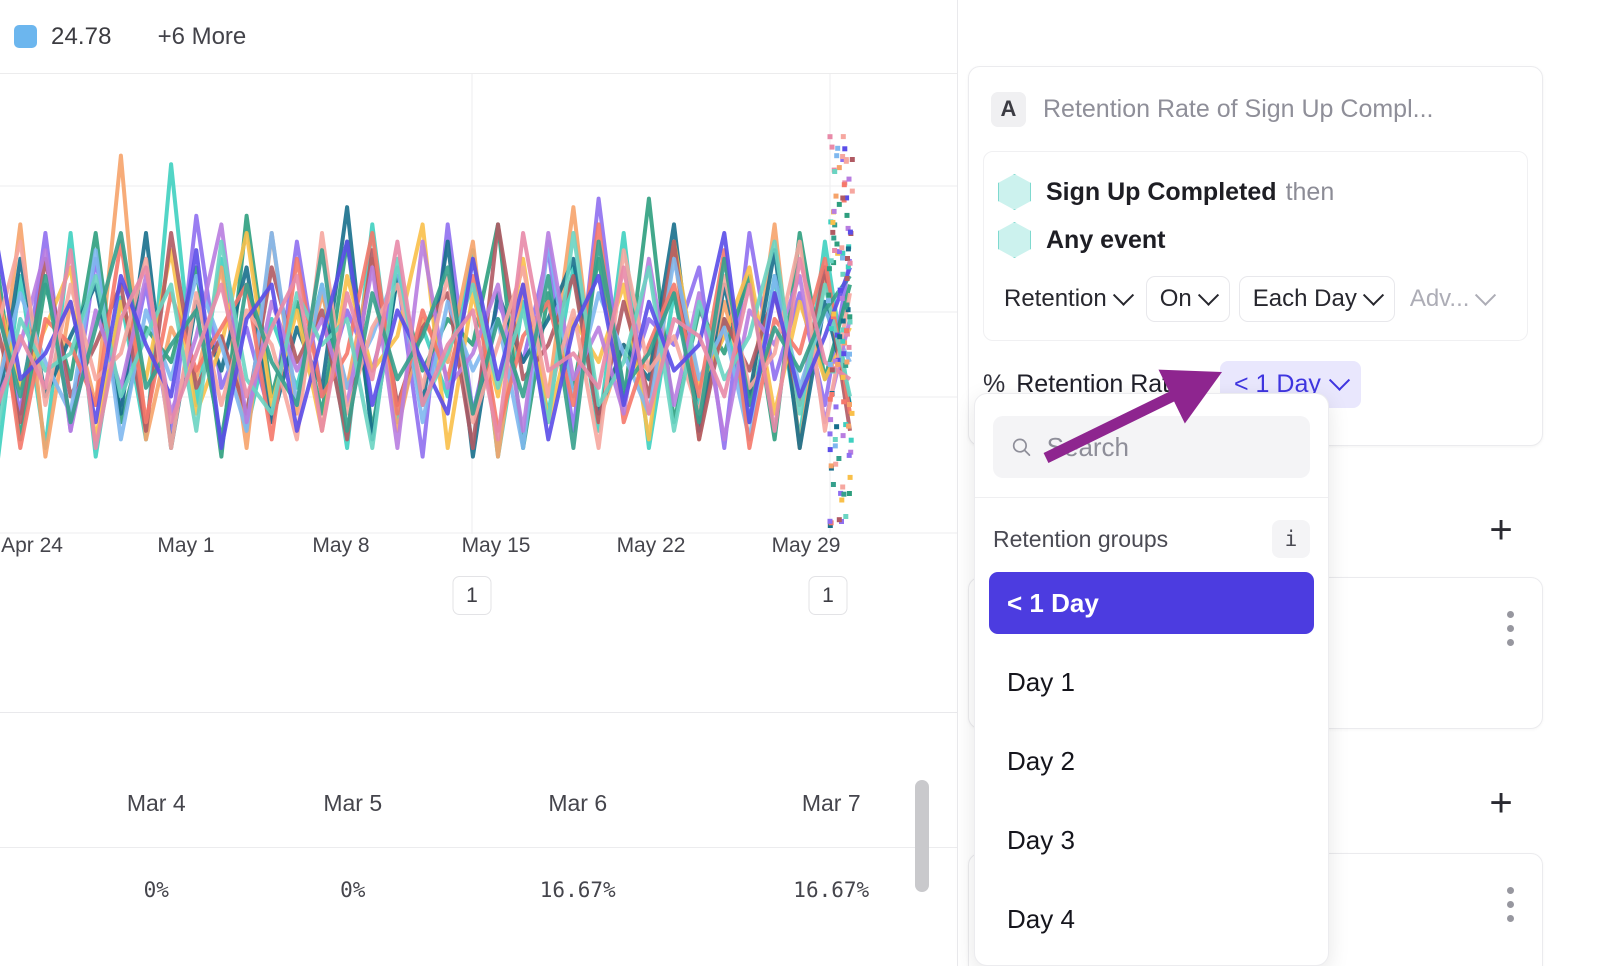 The height and width of the screenshot is (966, 1616). What do you see at coordinates (341, 545) in the screenshot?
I see `x-axis-tick-2: May 8` at bounding box center [341, 545].